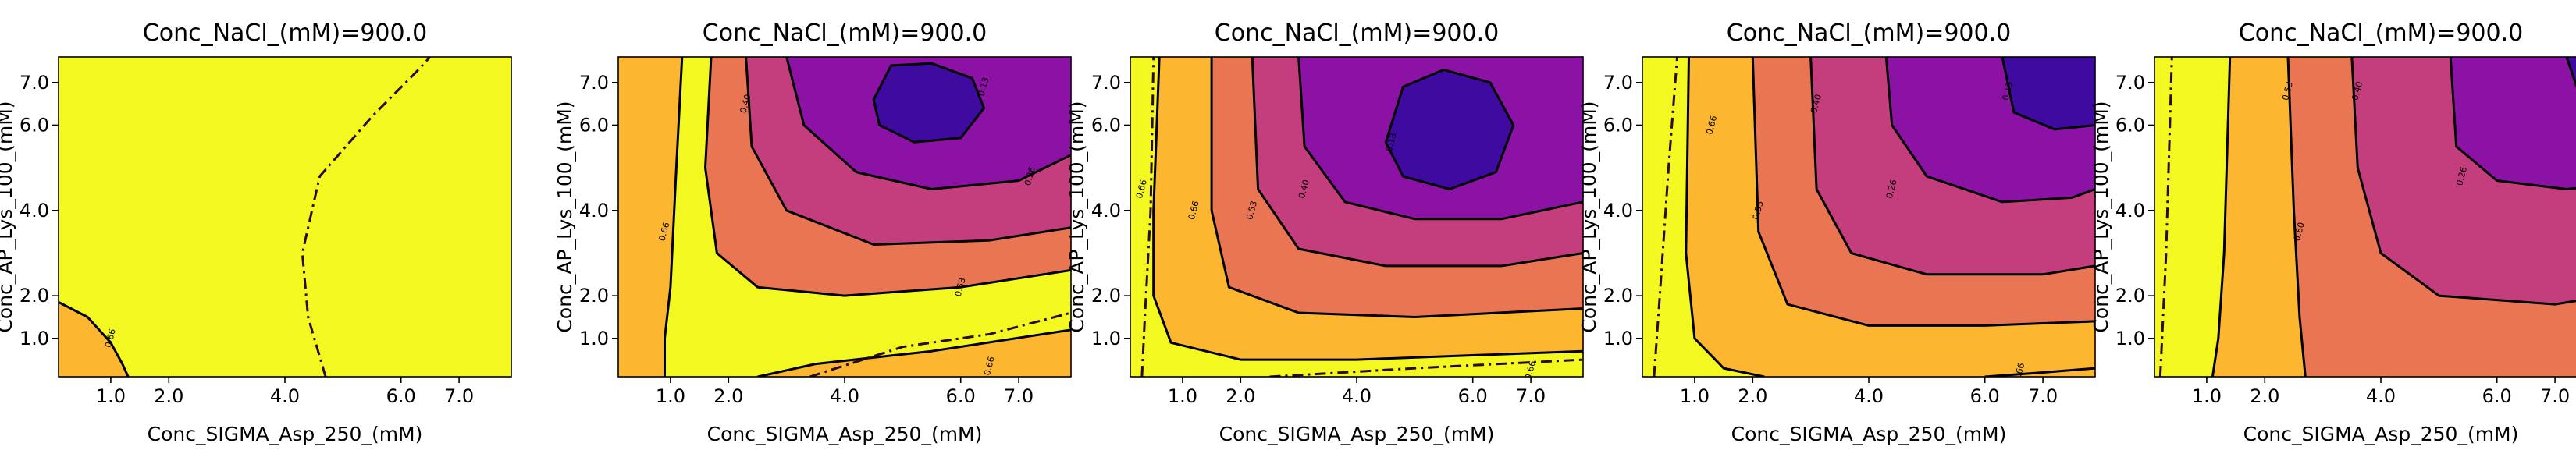  I want to click on plot-area: 0.66 0.66 0.53 0.40 0.13 0.66, so click(1356, 219).